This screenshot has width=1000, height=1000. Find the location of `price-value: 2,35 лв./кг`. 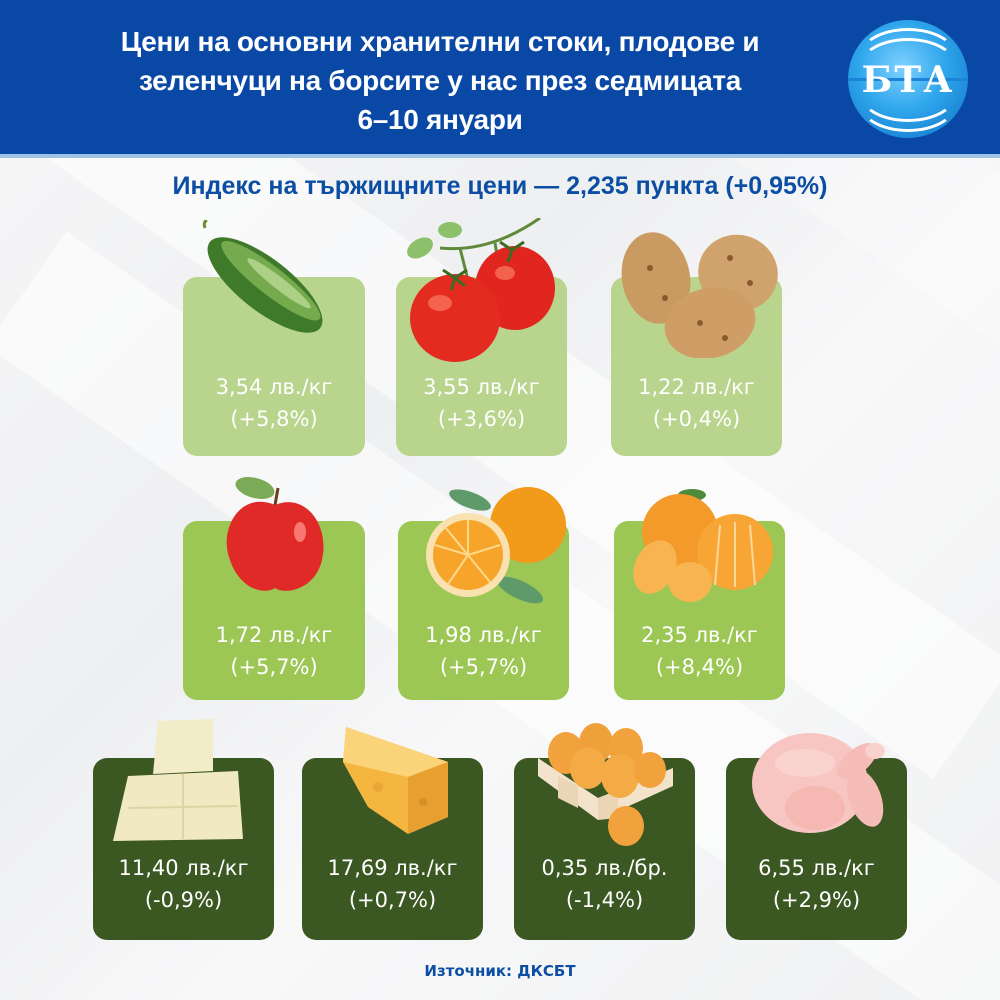

price-value: 2,35 лв./кг is located at coordinates (699, 635).